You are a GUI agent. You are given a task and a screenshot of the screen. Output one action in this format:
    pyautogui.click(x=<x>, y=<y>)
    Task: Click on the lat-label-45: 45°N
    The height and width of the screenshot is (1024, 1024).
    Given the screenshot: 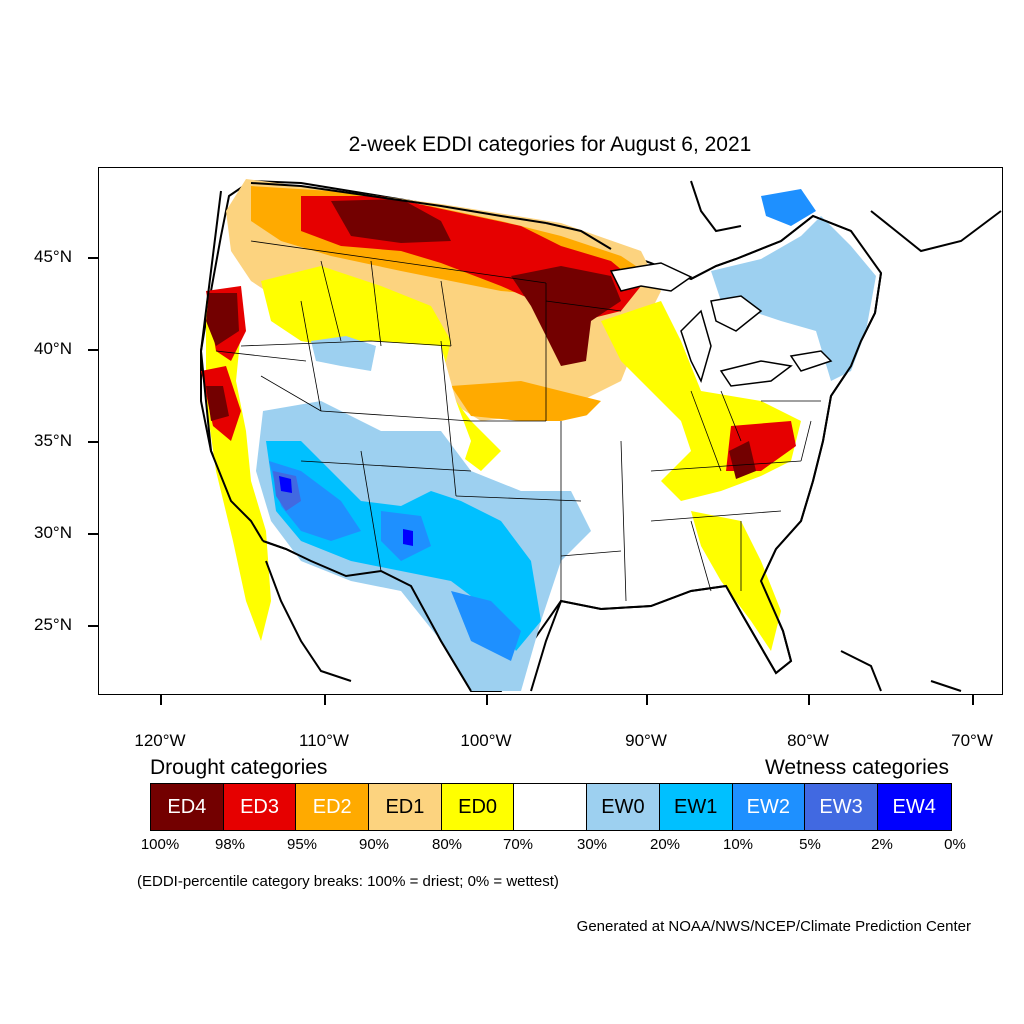 What is the action you would take?
    pyautogui.click(x=53, y=256)
    